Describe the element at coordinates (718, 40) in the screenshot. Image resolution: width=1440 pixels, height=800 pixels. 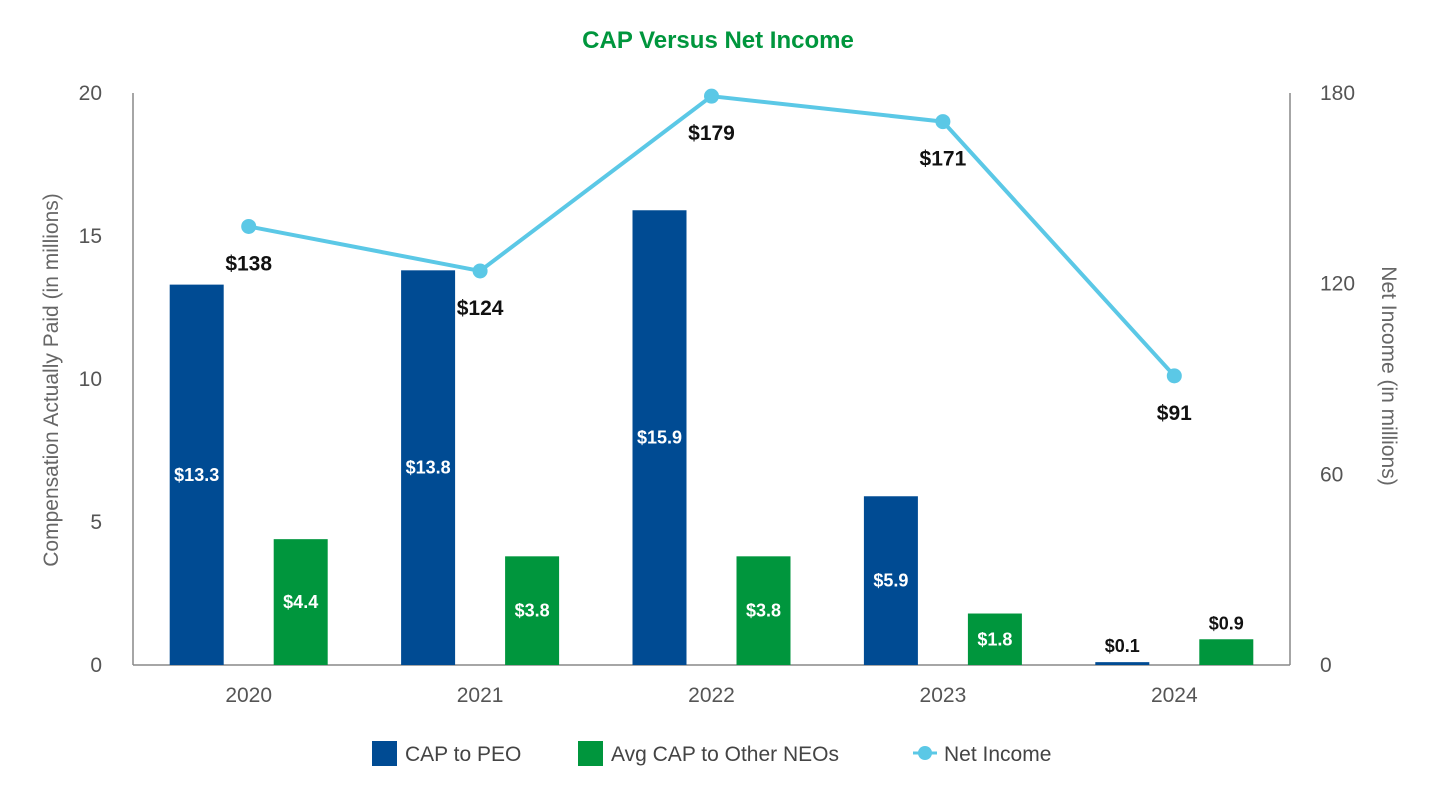
I see `chart-title: CAP Versus Net Income` at that location.